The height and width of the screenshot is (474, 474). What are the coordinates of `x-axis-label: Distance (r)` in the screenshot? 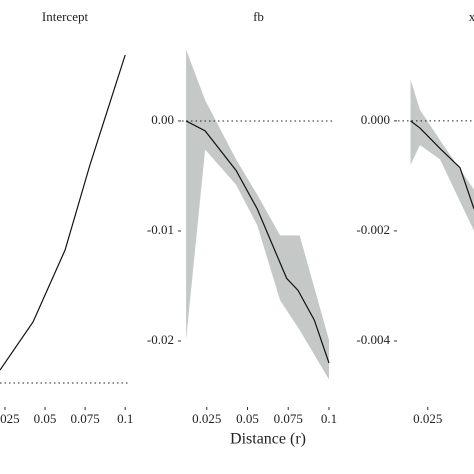 It's located at (268, 439).